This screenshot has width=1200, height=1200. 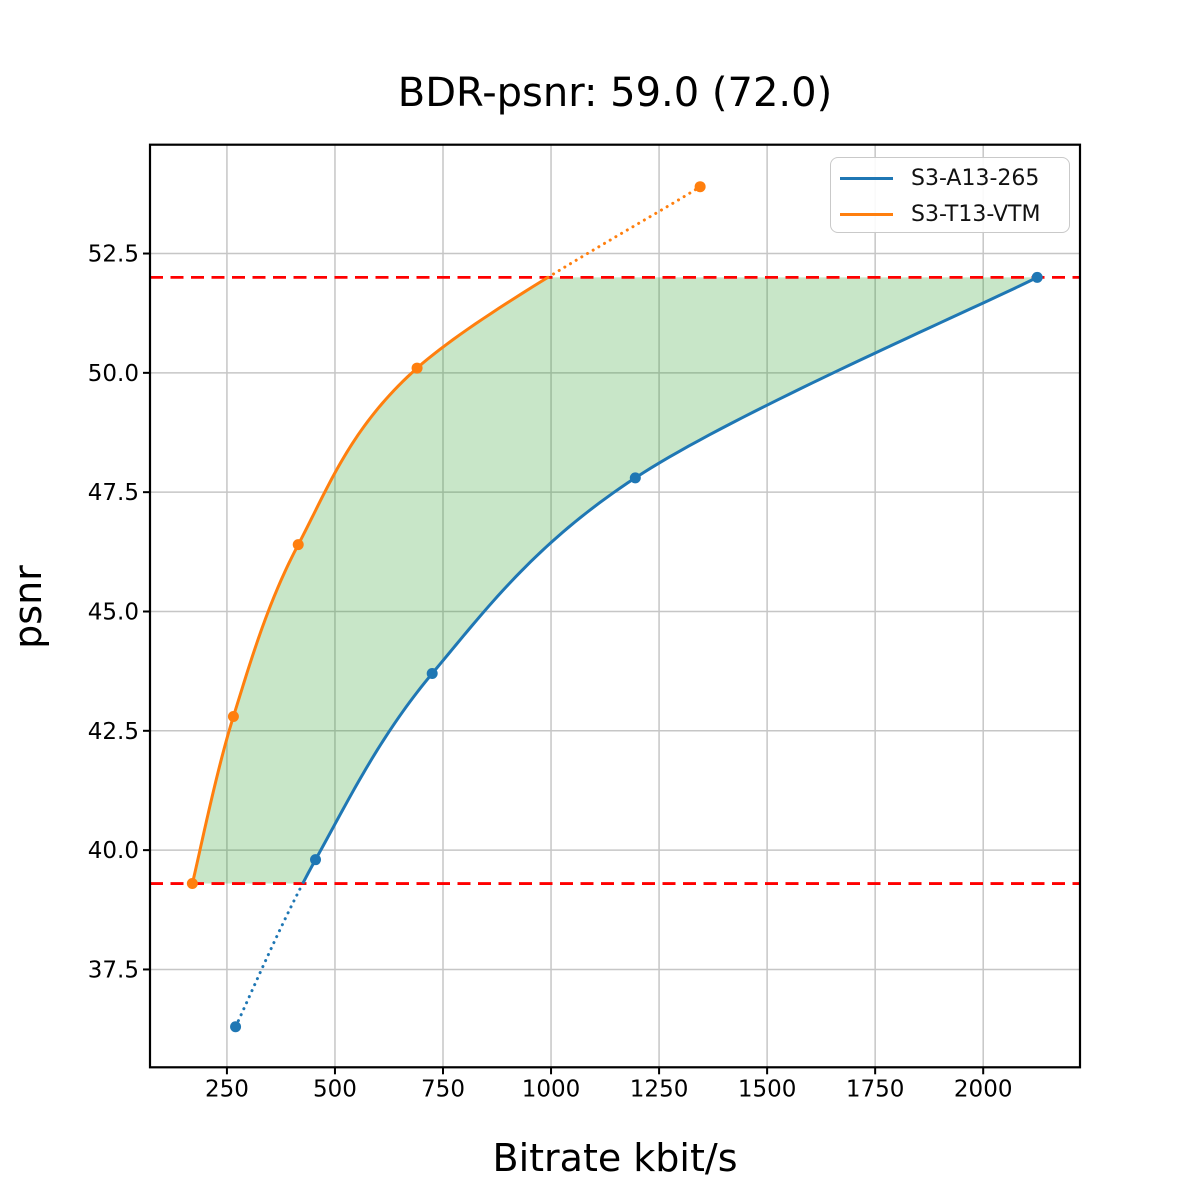 I want to click on y-tick-label: 45.0, so click(x=113, y=612).